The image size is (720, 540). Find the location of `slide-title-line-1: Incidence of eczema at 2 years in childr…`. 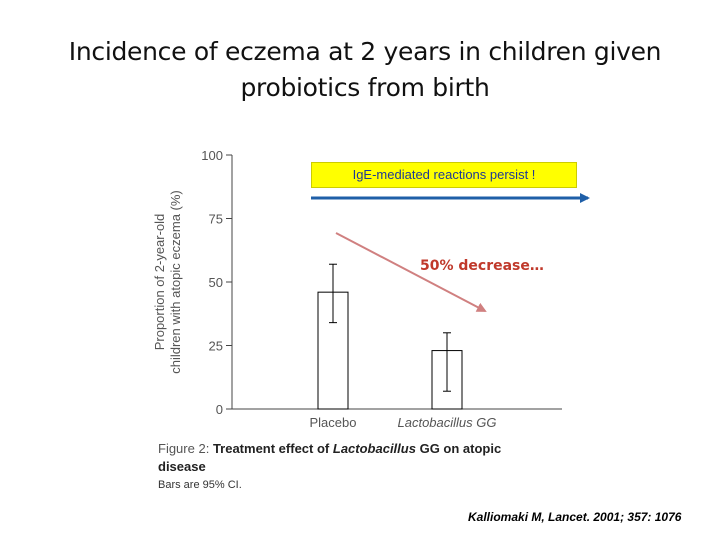

slide-title-line-1: Incidence of eczema at 2 years in childr… is located at coordinates (365, 51).